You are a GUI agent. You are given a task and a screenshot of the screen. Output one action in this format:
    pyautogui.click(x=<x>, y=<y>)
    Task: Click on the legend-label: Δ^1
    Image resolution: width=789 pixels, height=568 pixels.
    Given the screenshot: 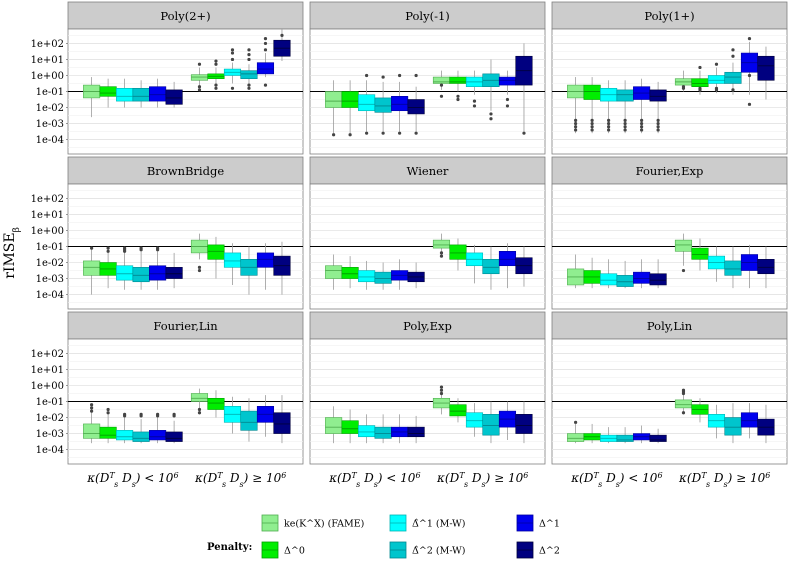 What is the action you would take?
    pyautogui.click(x=549, y=524)
    